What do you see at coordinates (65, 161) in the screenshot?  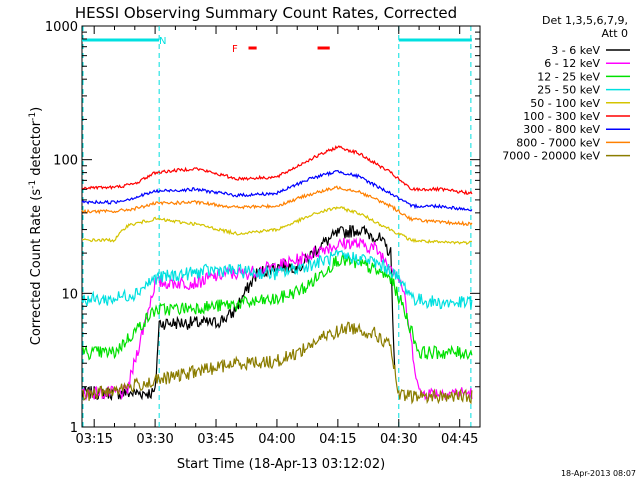 I see `y-tick-label-2: 100` at bounding box center [65, 161].